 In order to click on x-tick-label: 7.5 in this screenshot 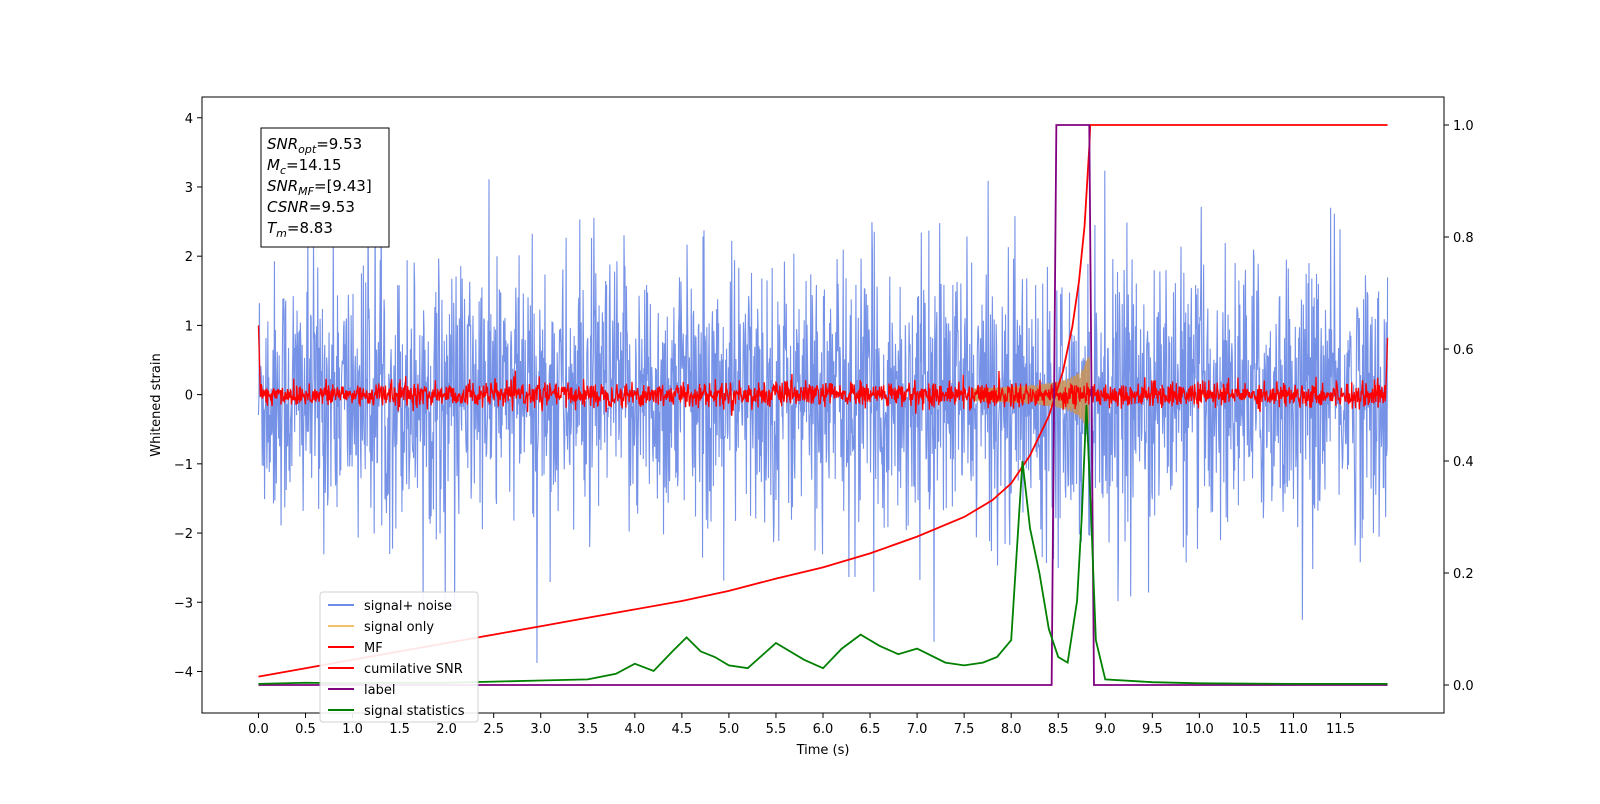, I will do `click(964, 729)`.